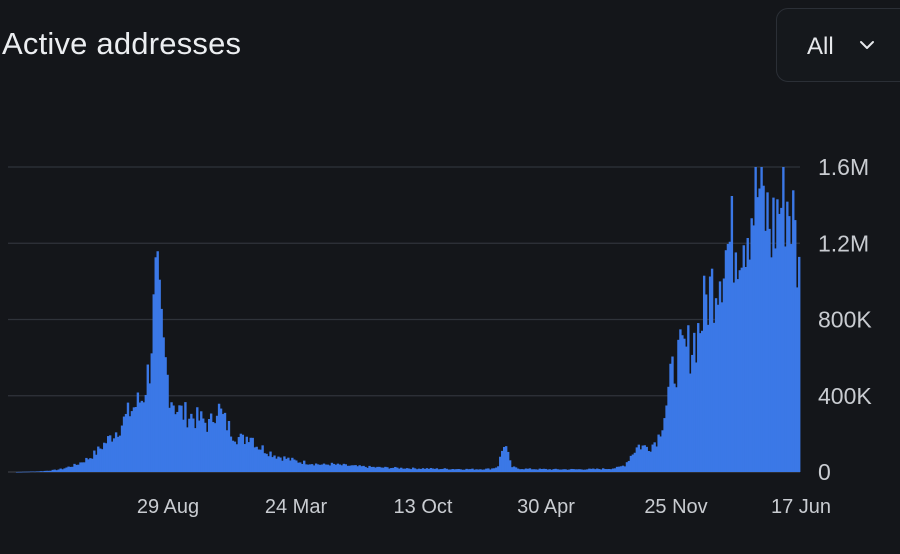  What do you see at coordinates (824, 472) in the screenshot?
I see `y-tick-label: 0` at bounding box center [824, 472].